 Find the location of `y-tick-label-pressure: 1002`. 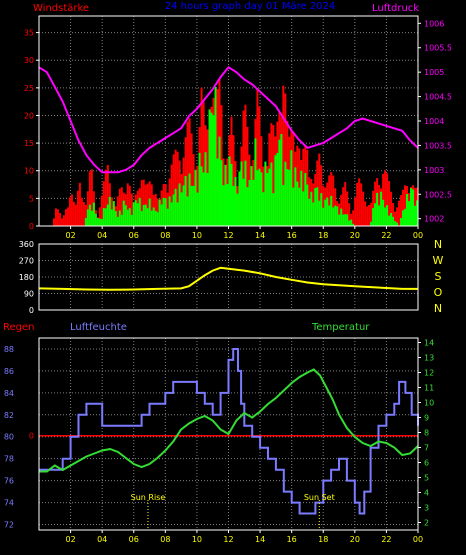

y-tick-label-pressure: 1002 is located at coordinates (434, 219).